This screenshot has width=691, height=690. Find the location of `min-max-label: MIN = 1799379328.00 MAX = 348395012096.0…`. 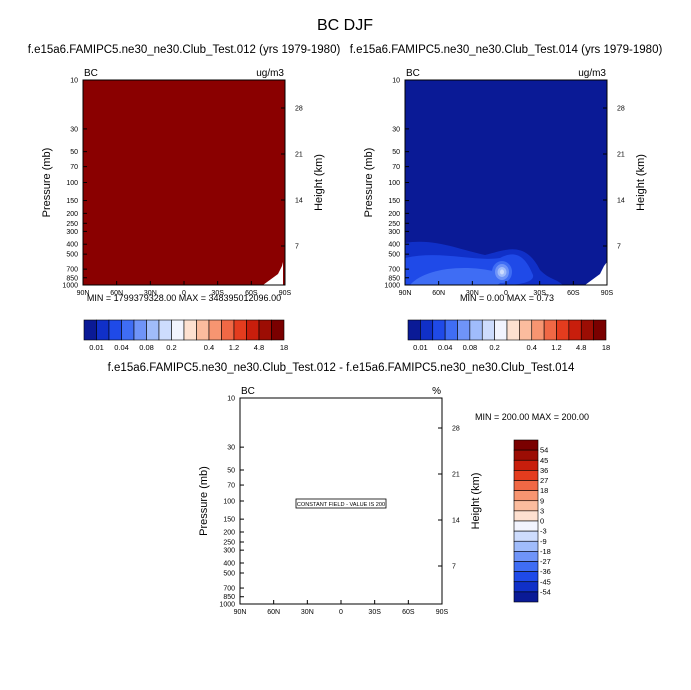

min-max-label: MIN = 1799379328.00 MAX = 348395012096.0… is located at coordinates (184, 298).